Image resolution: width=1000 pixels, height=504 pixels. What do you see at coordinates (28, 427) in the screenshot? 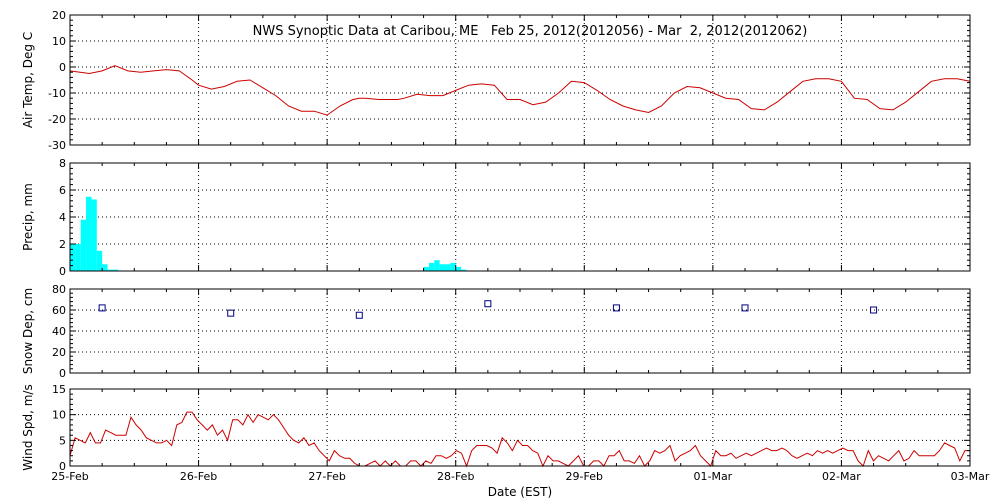
I see `y-axis-title-wind-speed: Wind Spd, m/s` at bounding box center [28, 427].